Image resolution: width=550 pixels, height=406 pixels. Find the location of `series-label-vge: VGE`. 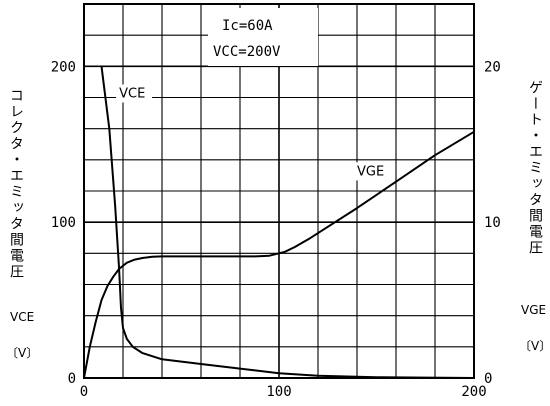

series-label-vge: VGE is located at coordinates (370, 171).